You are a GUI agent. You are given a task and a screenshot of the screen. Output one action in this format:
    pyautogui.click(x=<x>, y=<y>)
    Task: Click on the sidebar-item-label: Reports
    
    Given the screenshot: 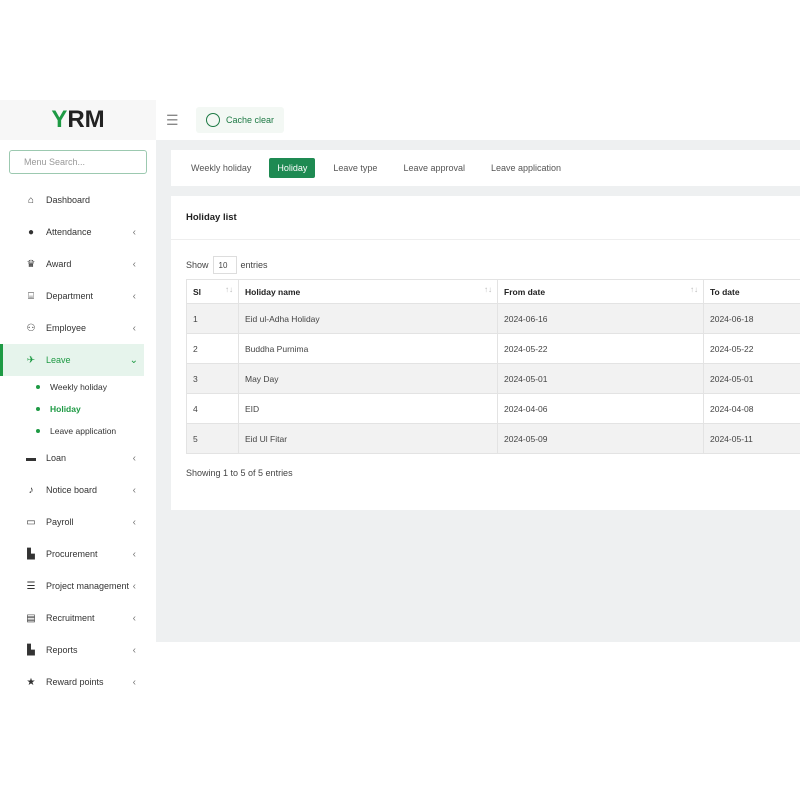 What is the action you would take?
    pyautogui.click(x=62, y=650)
    